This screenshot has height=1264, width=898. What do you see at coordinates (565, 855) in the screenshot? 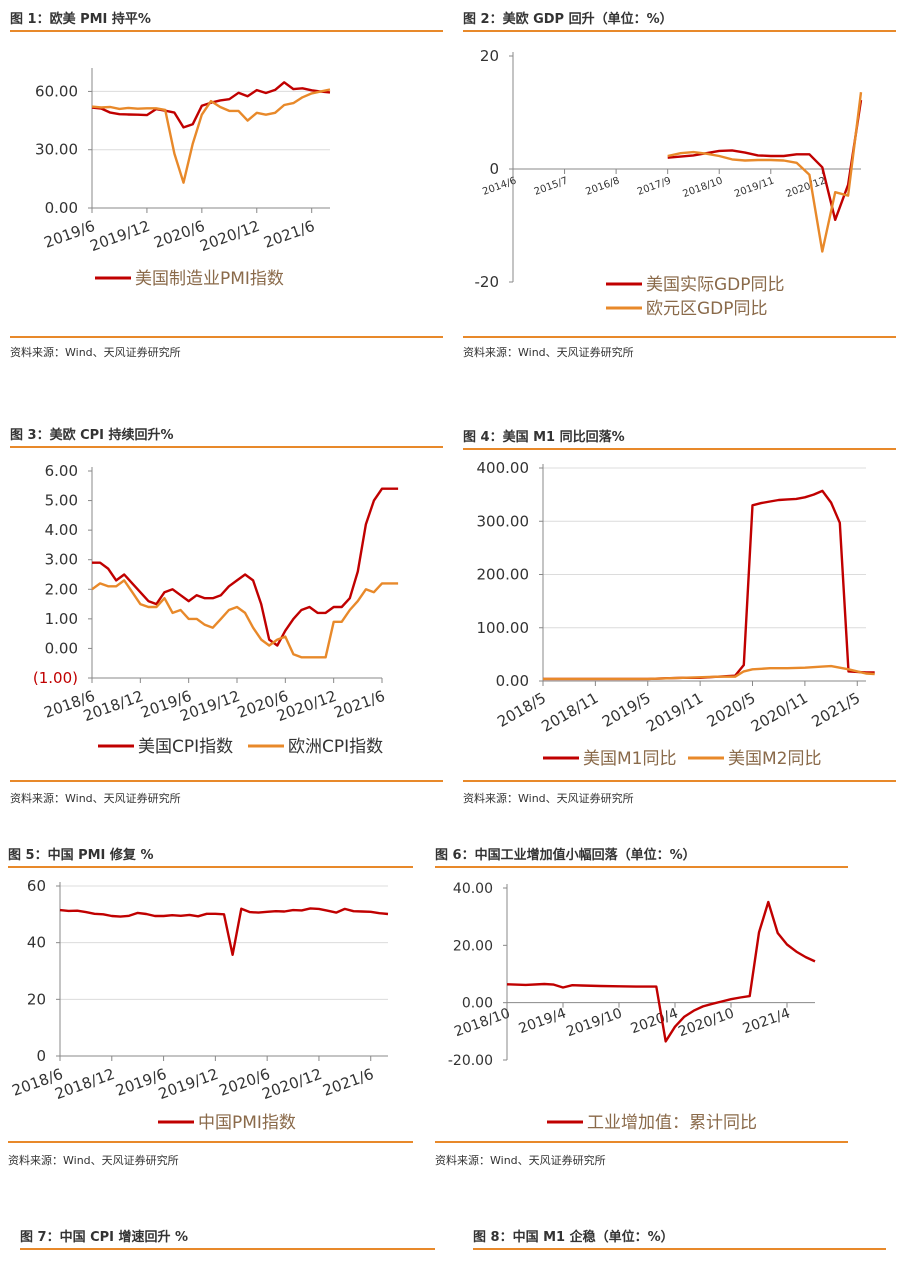
I see `figure-6-title: 图 6：中国工业增加值小幅回落（单位：%）` at bounding box center [565, 855].